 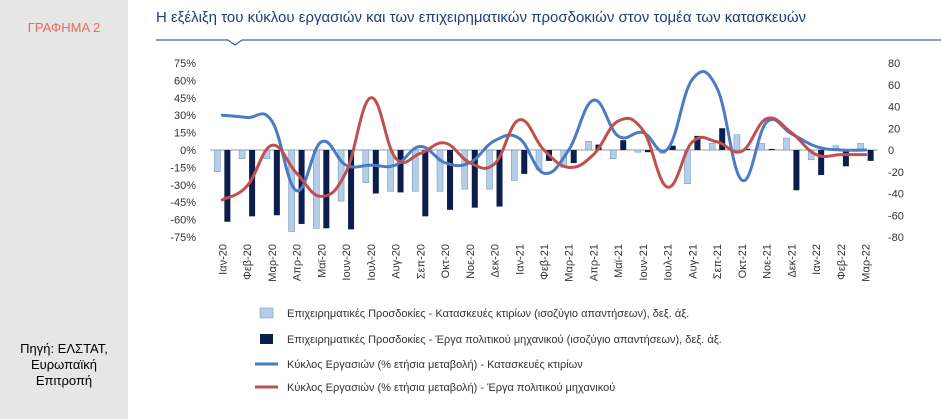 What do you see at coordinates (817, 259) in the screenshot?
I see `category-tick-label: Ιαν-22` at bounding box center [817, 259].